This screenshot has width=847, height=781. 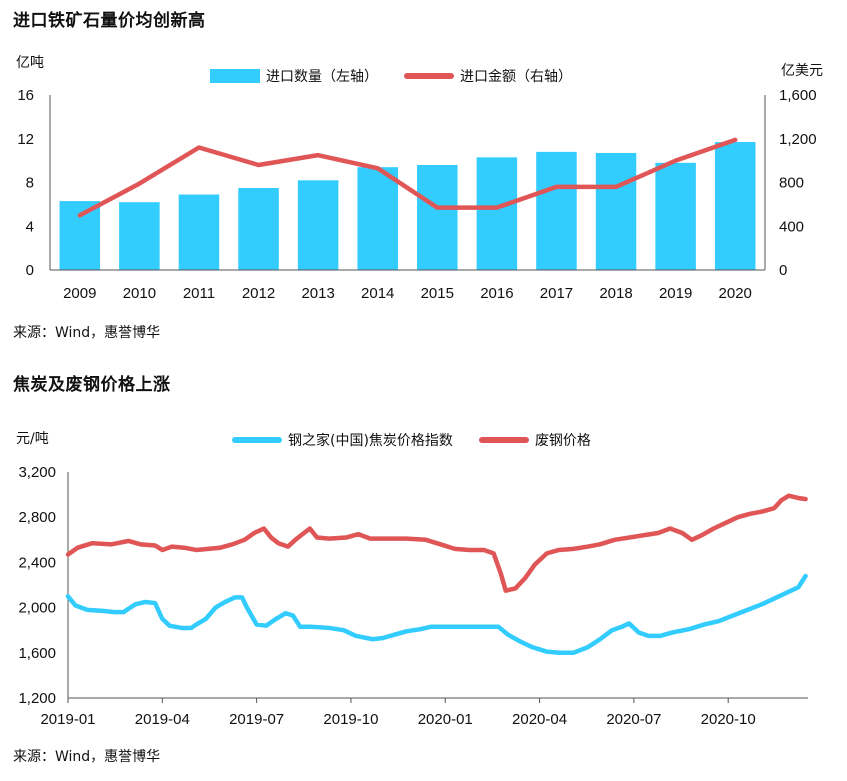 What do you see at coordinates (633, 719) in the screenshot?
I see `x-tick-label: 2020-07` at bounding box center [633, 719].